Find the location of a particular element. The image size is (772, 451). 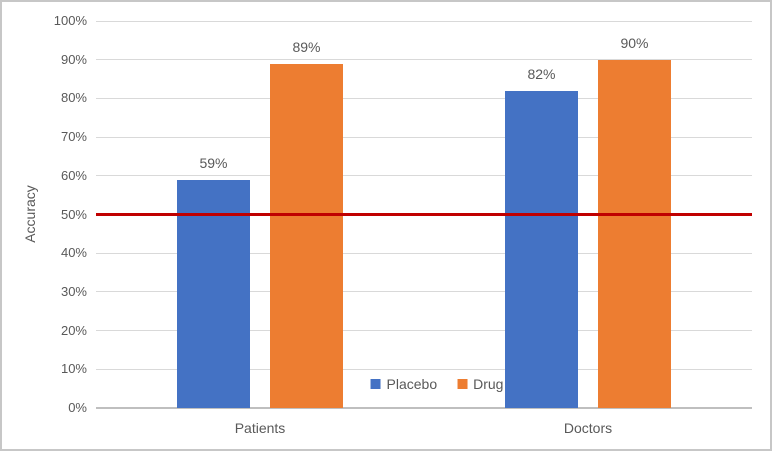

legend-item-placebo: Placebo is located at coordinates (404, 384).